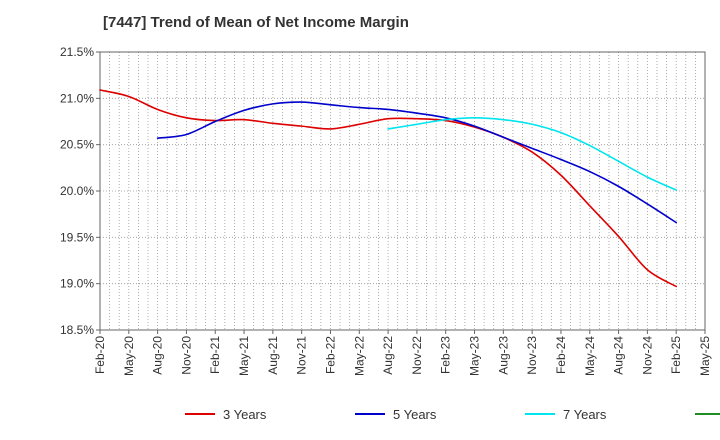  What do you see at coordinates (77, 145) in the screenshot?
I see `y-tick-label: 20.5%` at bounding box center [77, 145].